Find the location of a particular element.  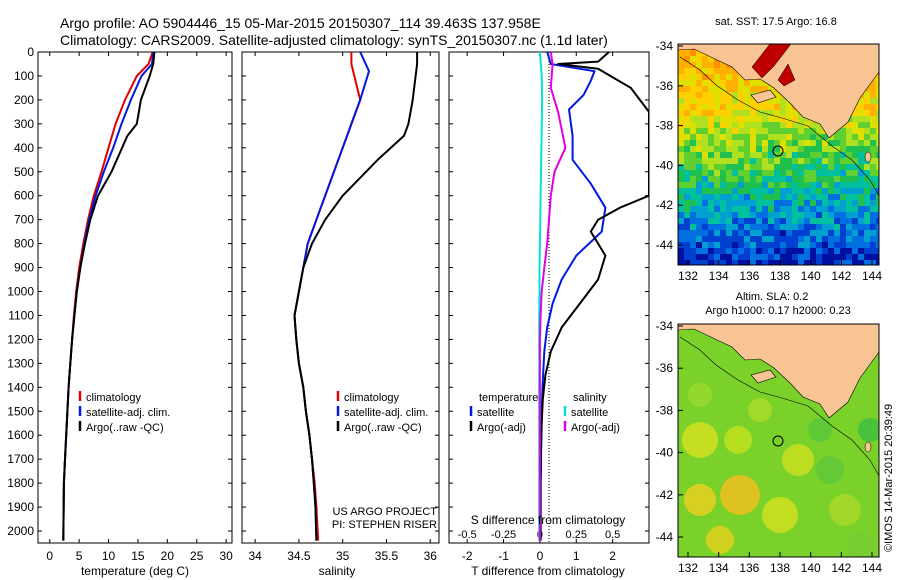

lon-tick-label: 142 is located at coordinates (841, 568).